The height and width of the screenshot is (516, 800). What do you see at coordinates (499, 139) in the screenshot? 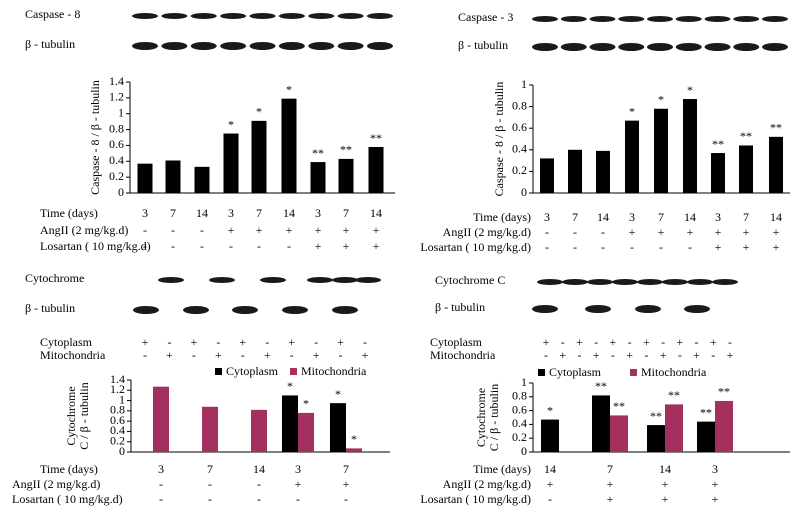
I see `y-axis-title: Caspase - 8 / β - tubulin` at bounding box center [499, 139].